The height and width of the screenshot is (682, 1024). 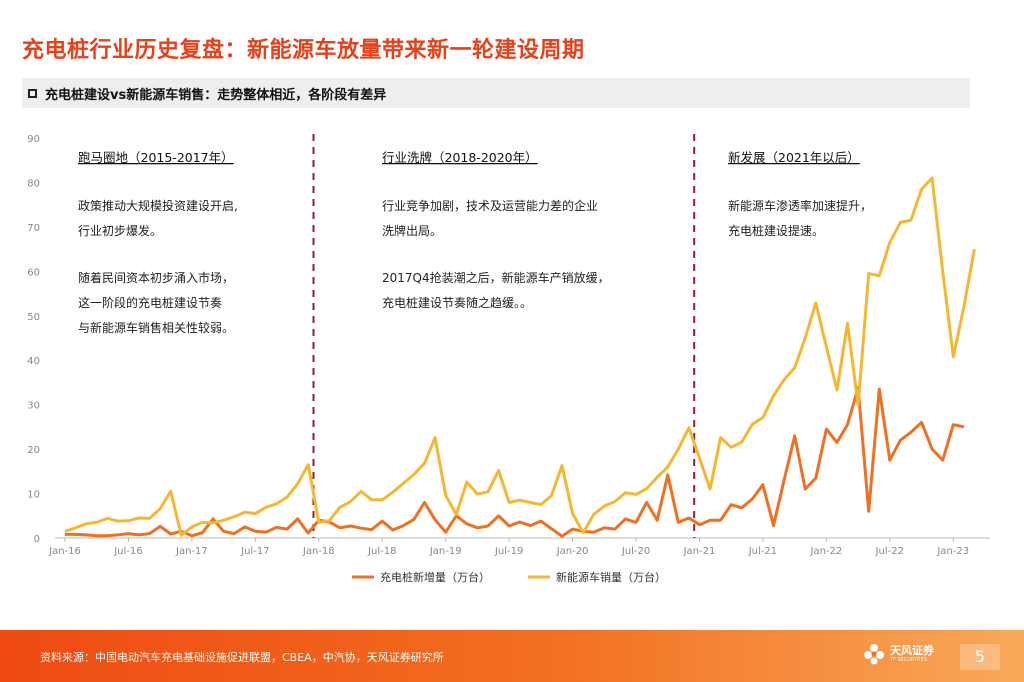 What do you see at coordinates (699, 551) in the screenshot?
I see `x-tick-label: Jan-21` at bounding box center [699, 551].